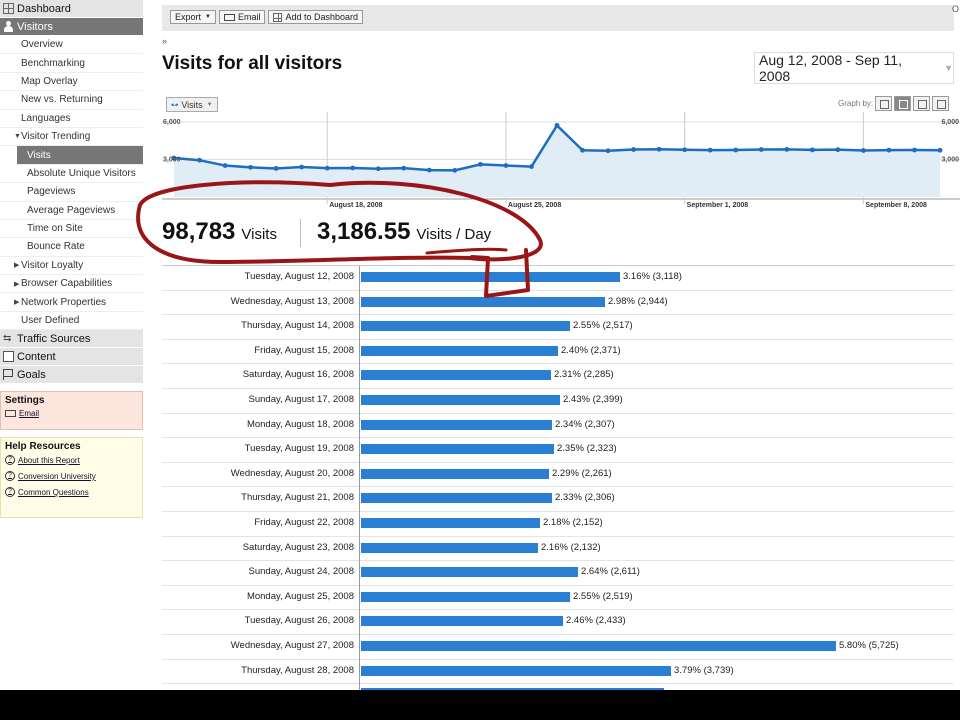 This screenshot has height=720, width=960. Describe the element at coordinates (903, 103) in the screenshot. I see `day-view-icon` at that location.